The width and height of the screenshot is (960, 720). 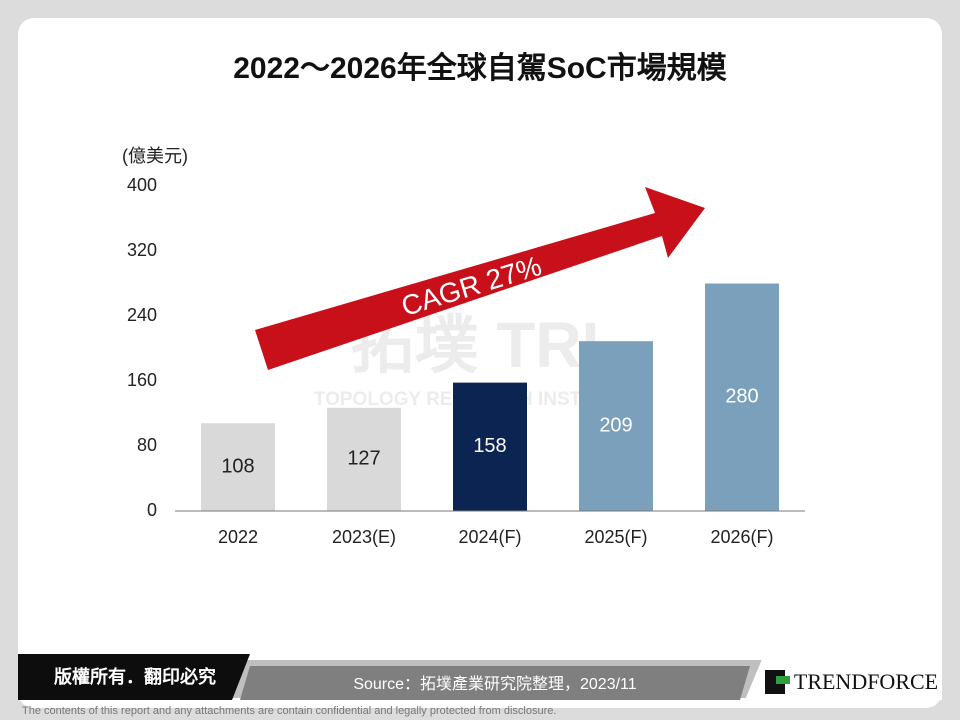 I want to click on brand: TRENDFORCE, so click(x=866, y=681).